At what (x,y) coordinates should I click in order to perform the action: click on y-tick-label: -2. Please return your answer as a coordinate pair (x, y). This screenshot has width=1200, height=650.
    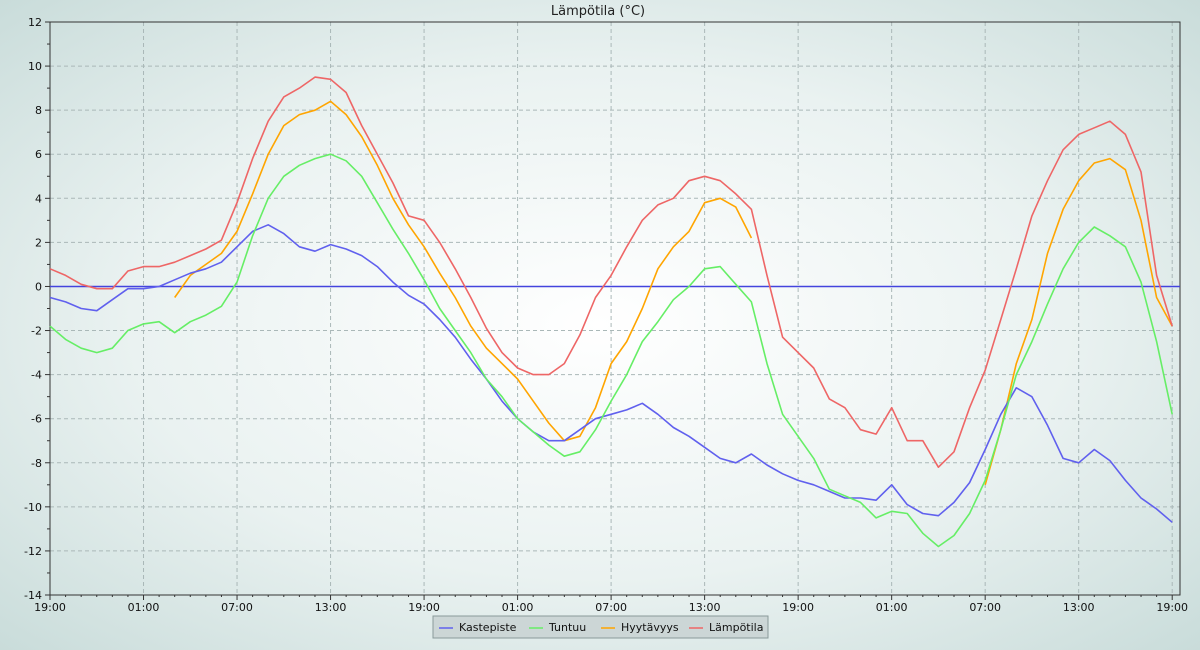
    Looking at the image, I should click on (36, 331).